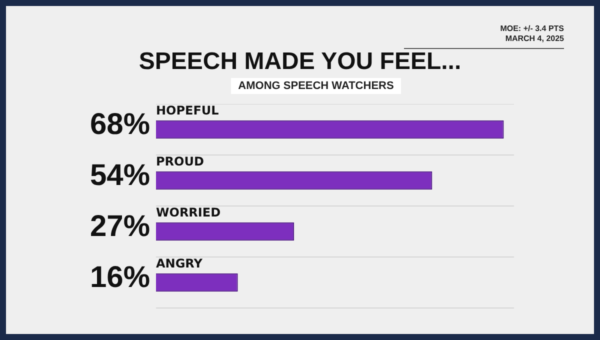  Describe the element at coordinates (120, 226) in the screenshot. I see `data-label: 27%` at that location.